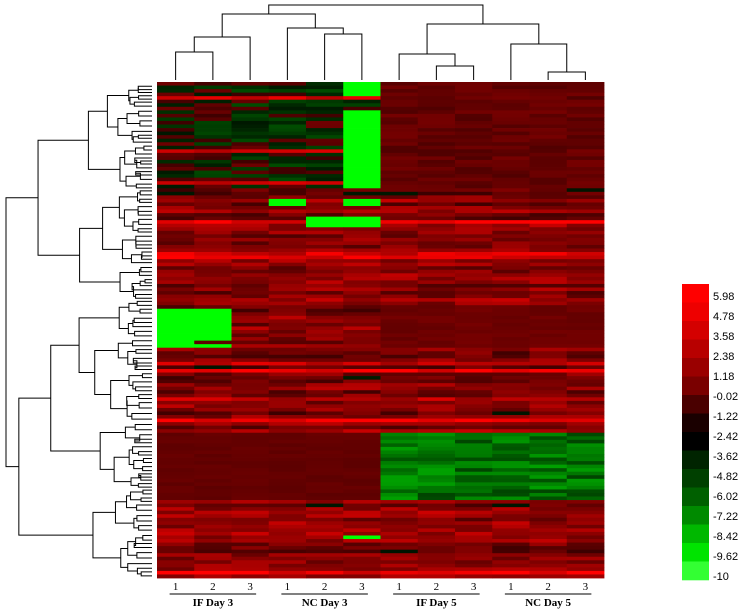 This screenshot has width=743, height=611. What do you see at coordinates (723, 357) in the screenshot?
I see `legend-tick-label: 2.38` at bounding box center [723, 357].